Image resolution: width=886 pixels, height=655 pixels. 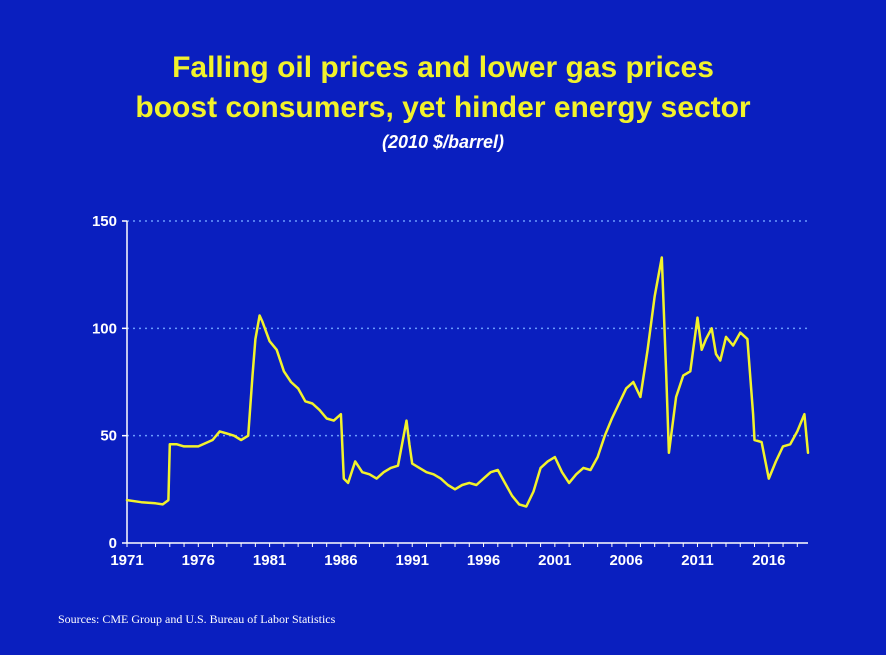 I want to click on x-tick-label-1981: 1981, so click(x=269, y=560).